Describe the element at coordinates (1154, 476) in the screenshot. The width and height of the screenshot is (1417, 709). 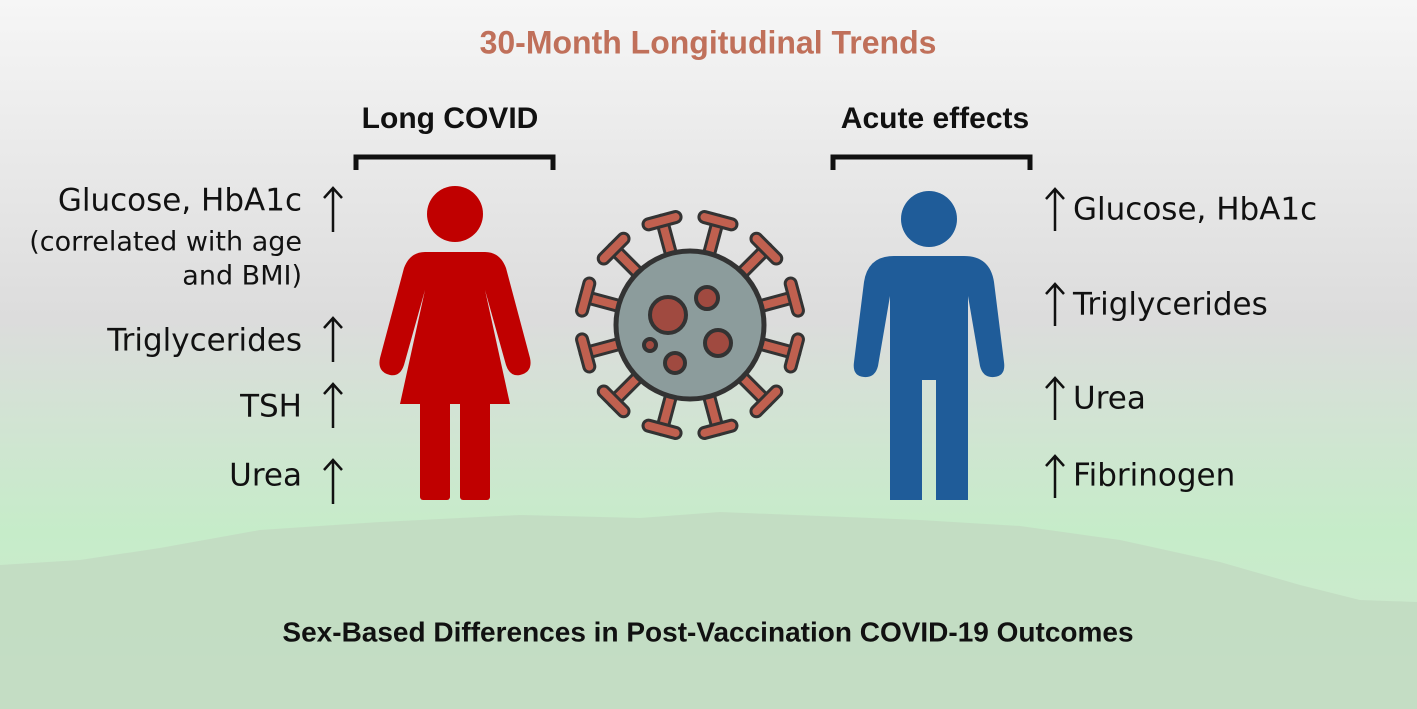
I see `item: Fibrinogen` at that location.